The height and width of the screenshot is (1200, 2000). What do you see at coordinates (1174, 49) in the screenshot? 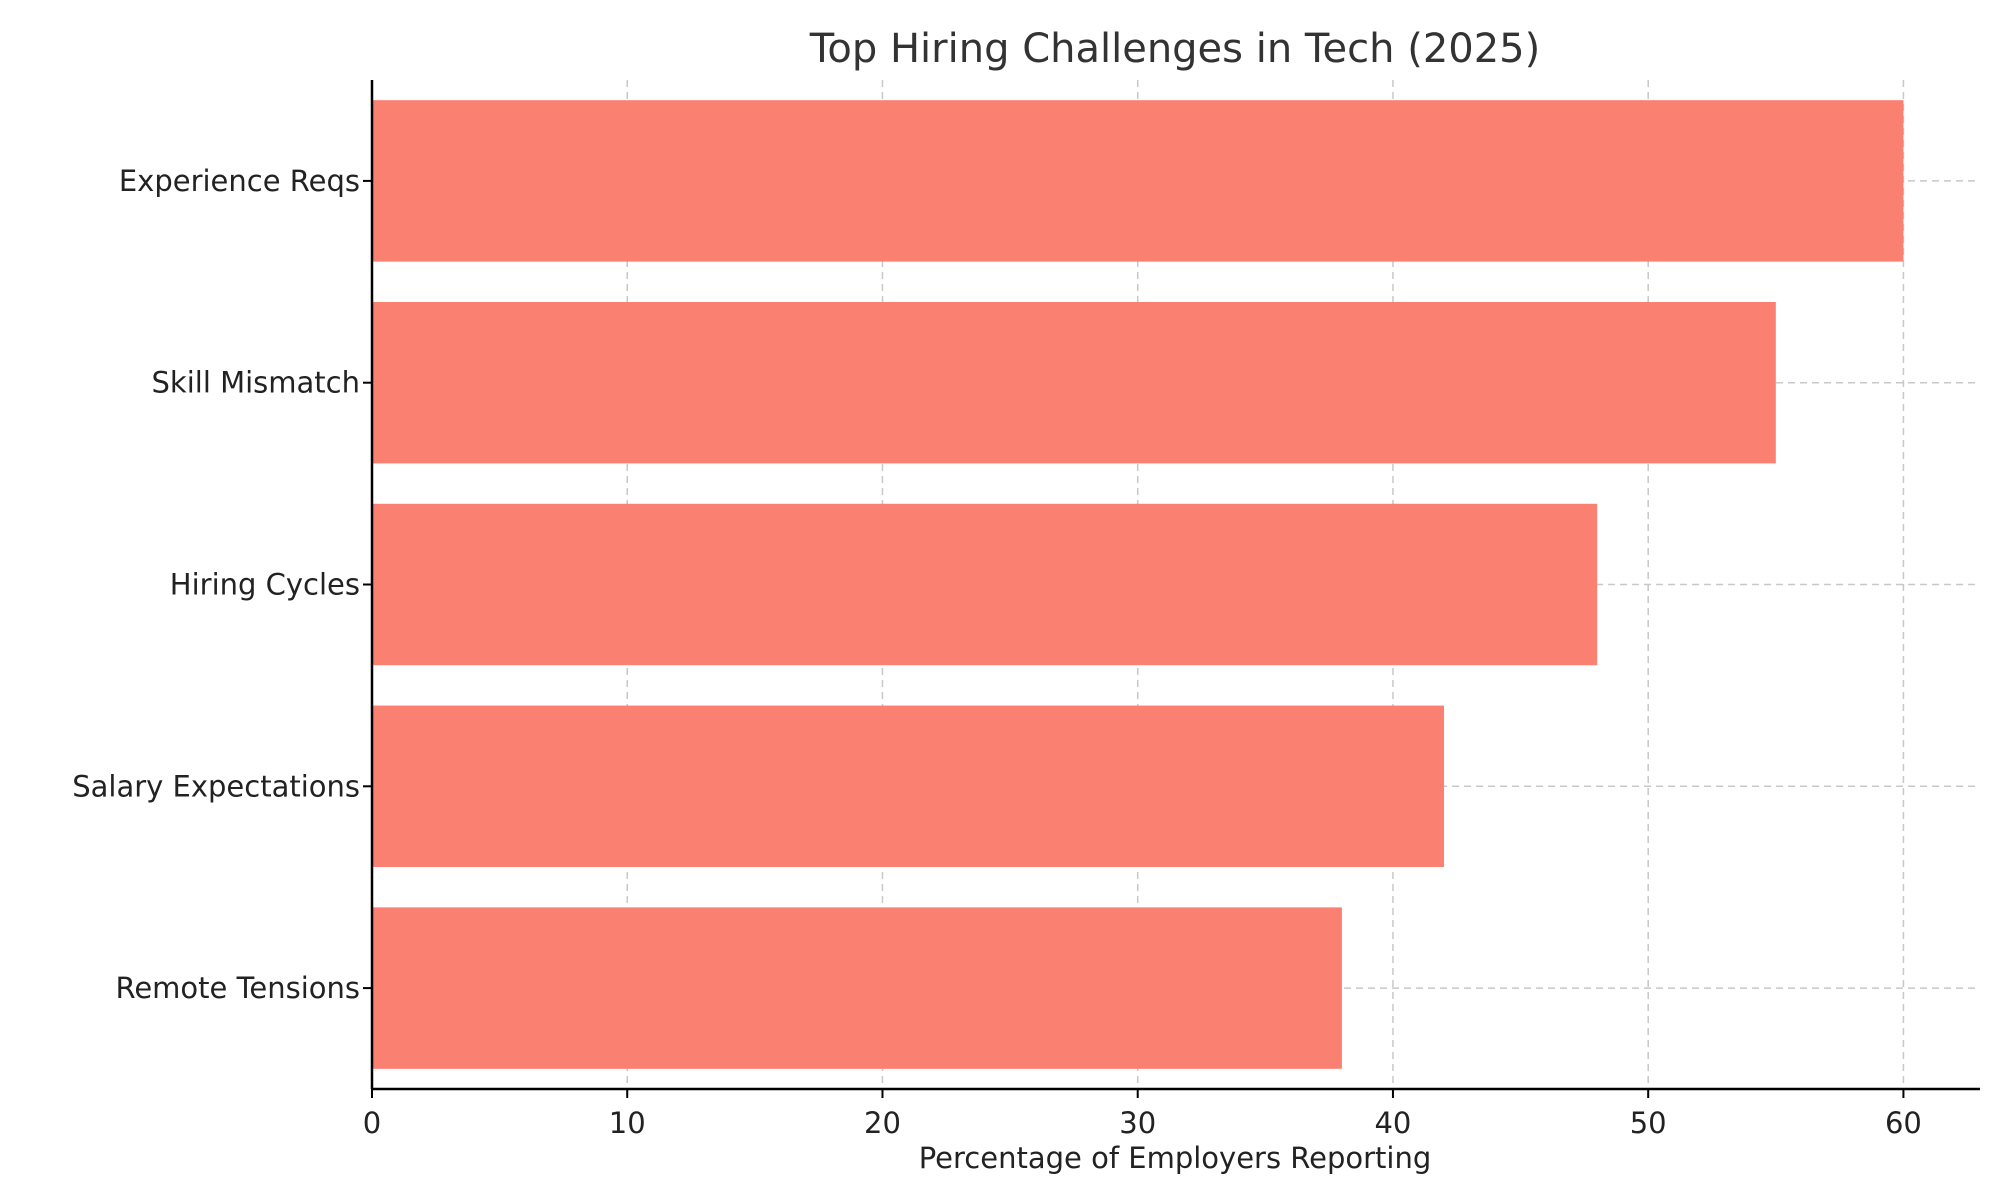
I see `chart-title: Top Hiring Challenges in Tech (2025)` at bounding box center [1174, 49].